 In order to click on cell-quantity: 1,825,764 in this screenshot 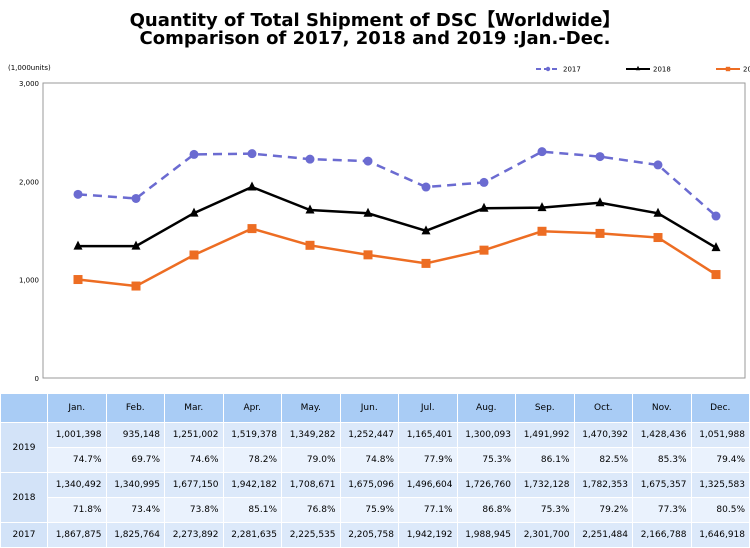, I will do `click(135, 535)`.